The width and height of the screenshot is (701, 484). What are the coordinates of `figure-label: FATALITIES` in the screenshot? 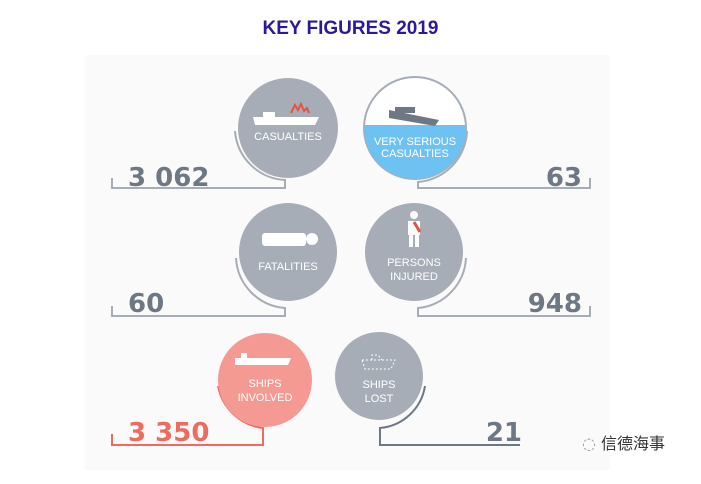 It's located at (288, 267).